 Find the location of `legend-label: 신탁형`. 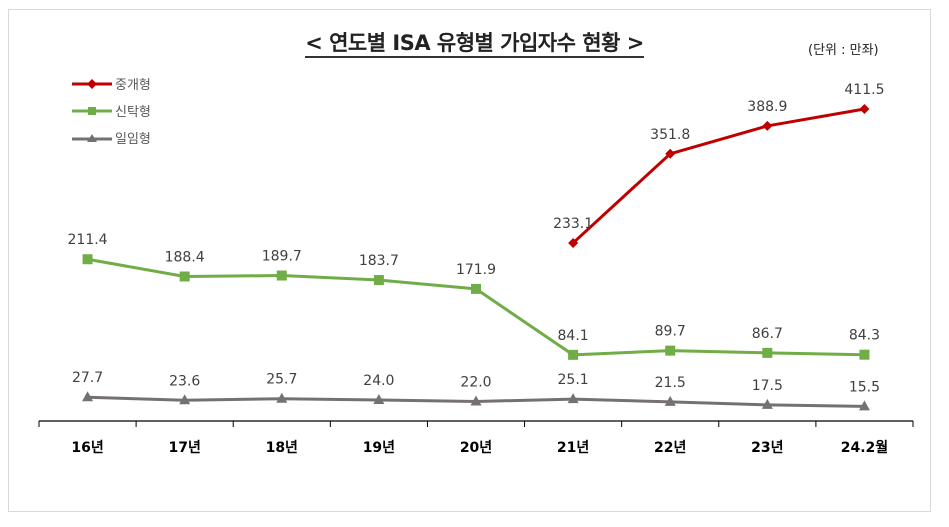

legend-label: 신탁형 is located at coordinates (133, 112).